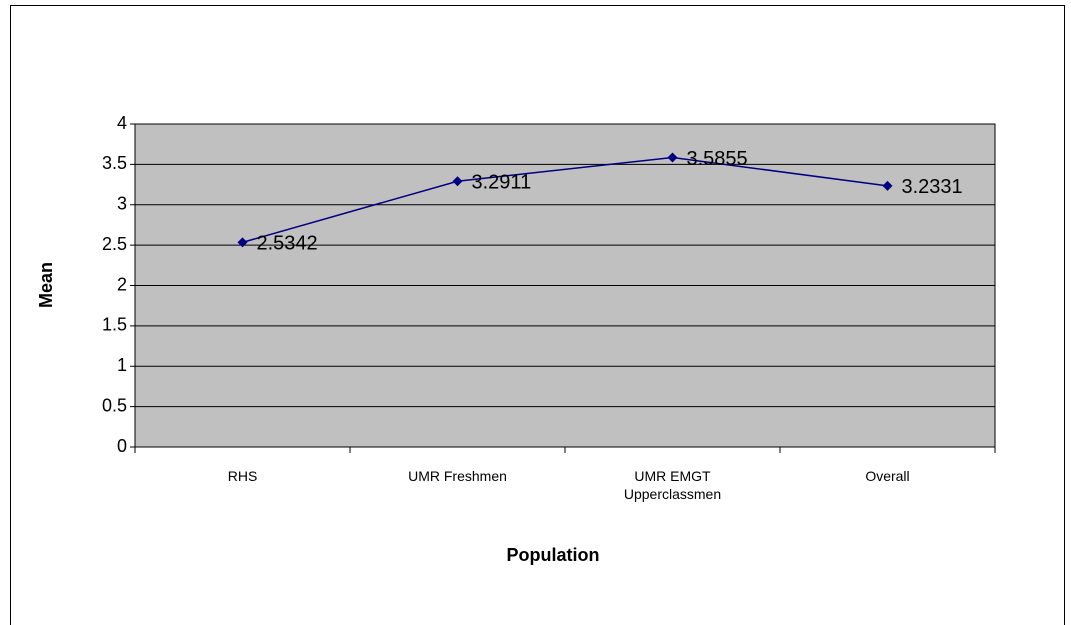 The width and height of the screenshot is (1071, 625). I want to click on data-label: 2.5342, so click(287, 244).